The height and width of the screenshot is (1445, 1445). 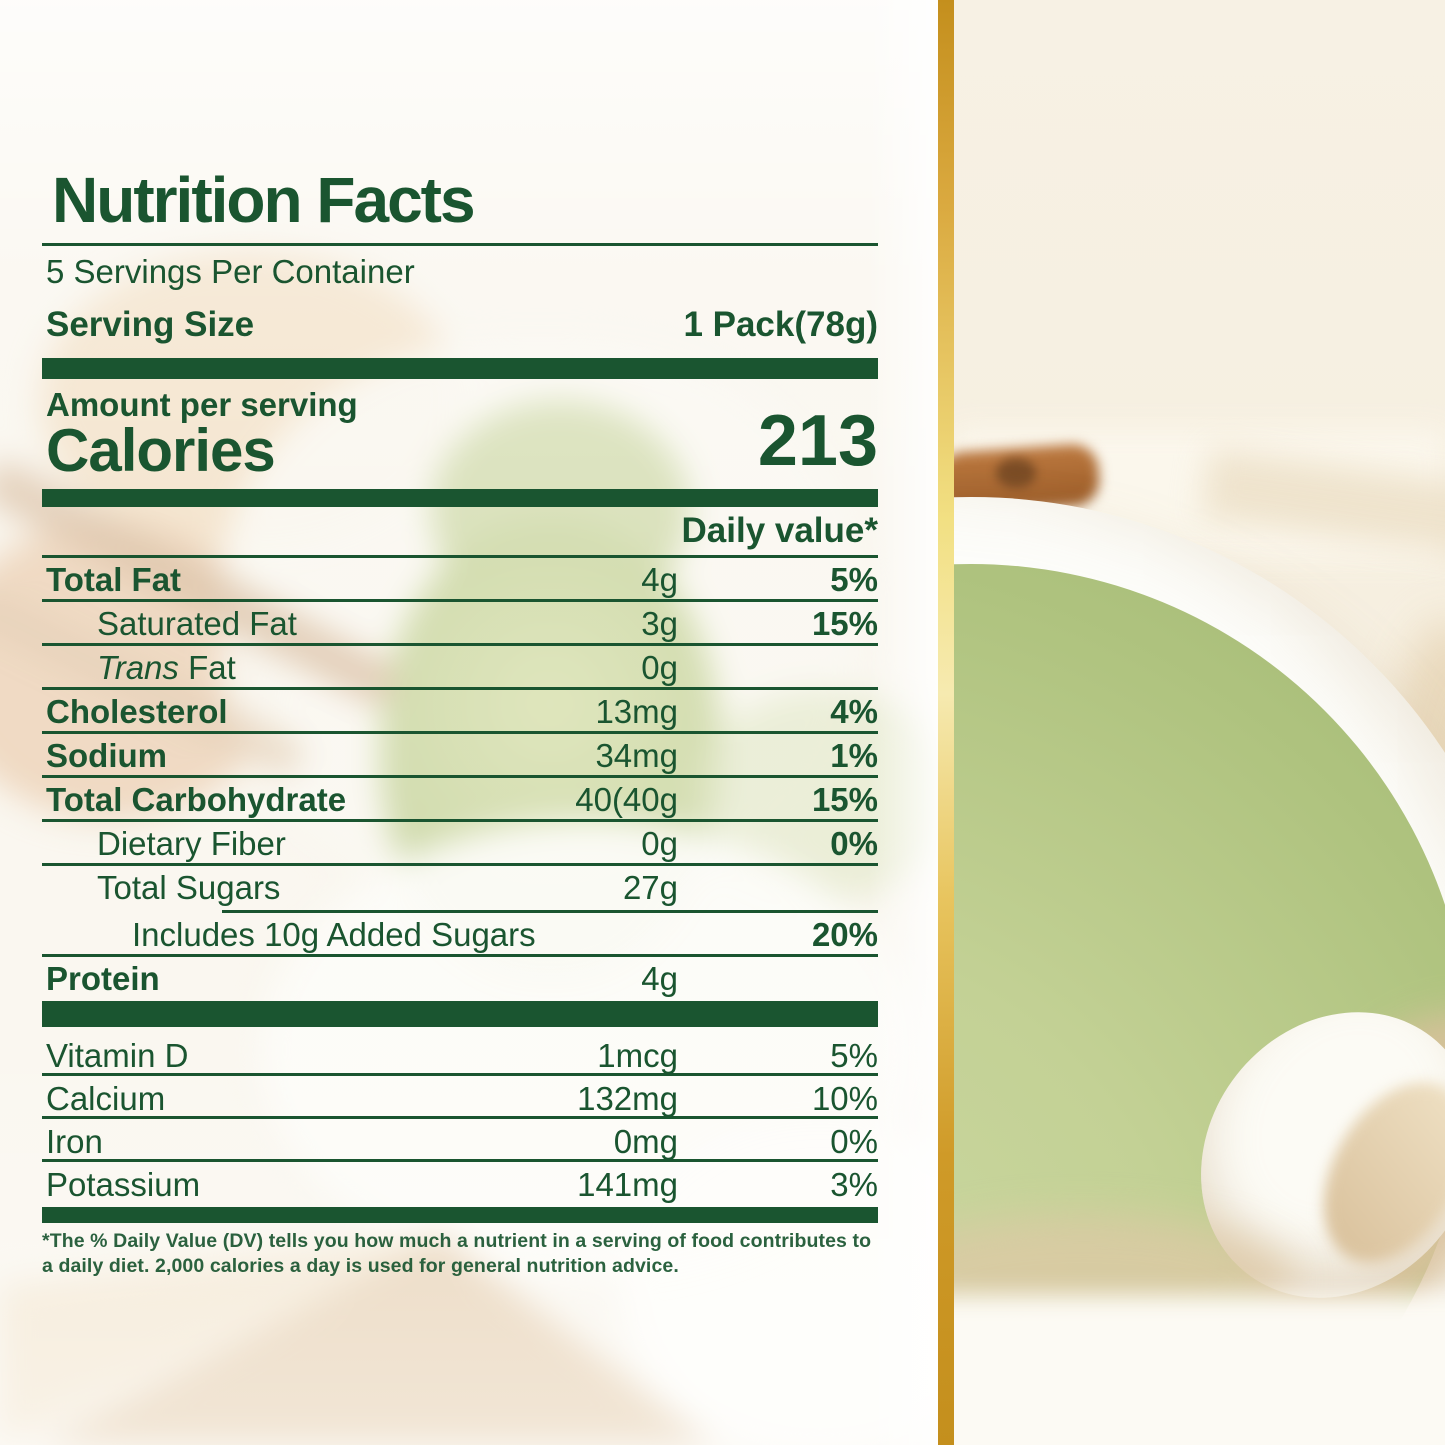 What do you see at coordinates (103, 978) in the screenshot?
I see `nutrient-name: Protein` at bounding box center [103, 978].